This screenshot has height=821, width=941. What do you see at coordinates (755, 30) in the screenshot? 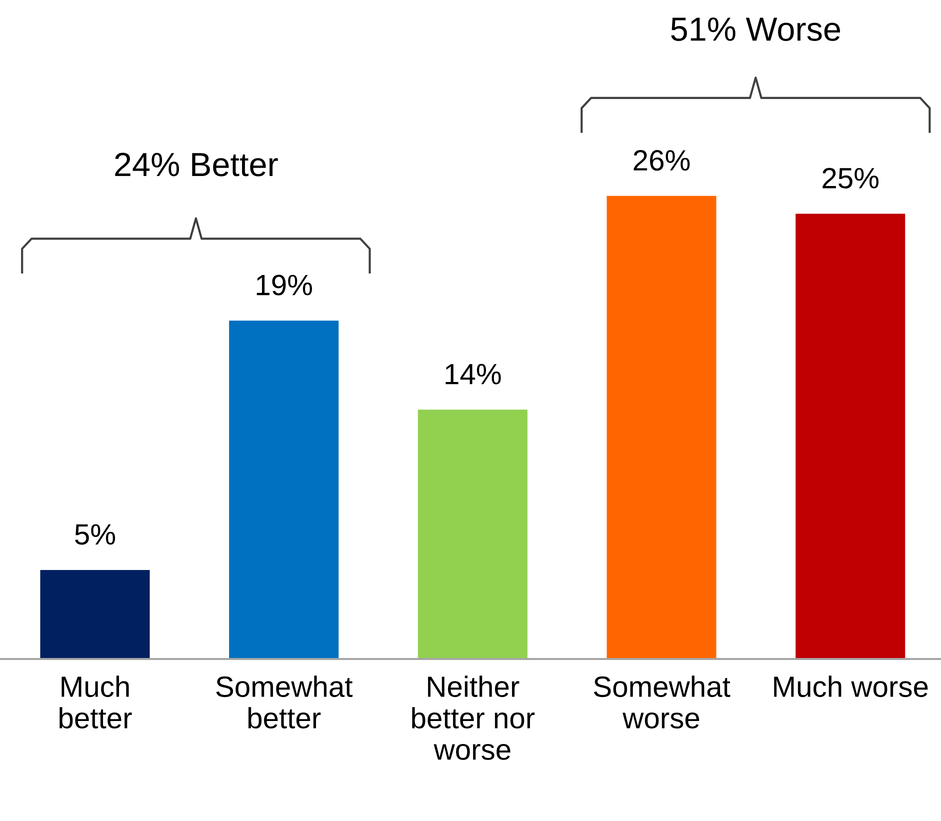
I see `text: 51% Worse` at bounding box center [755, 30].